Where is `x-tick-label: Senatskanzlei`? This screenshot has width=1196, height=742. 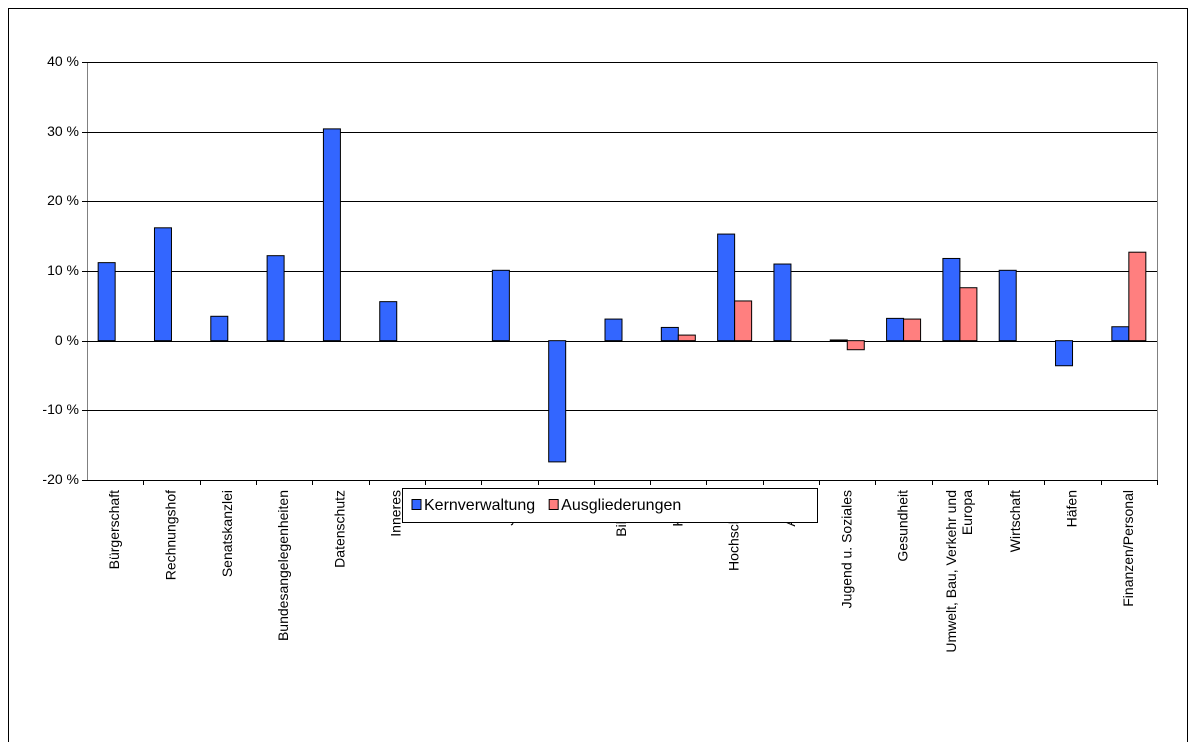 x-tick-label: Senatskanzlei is located at coordinates (226, 533).